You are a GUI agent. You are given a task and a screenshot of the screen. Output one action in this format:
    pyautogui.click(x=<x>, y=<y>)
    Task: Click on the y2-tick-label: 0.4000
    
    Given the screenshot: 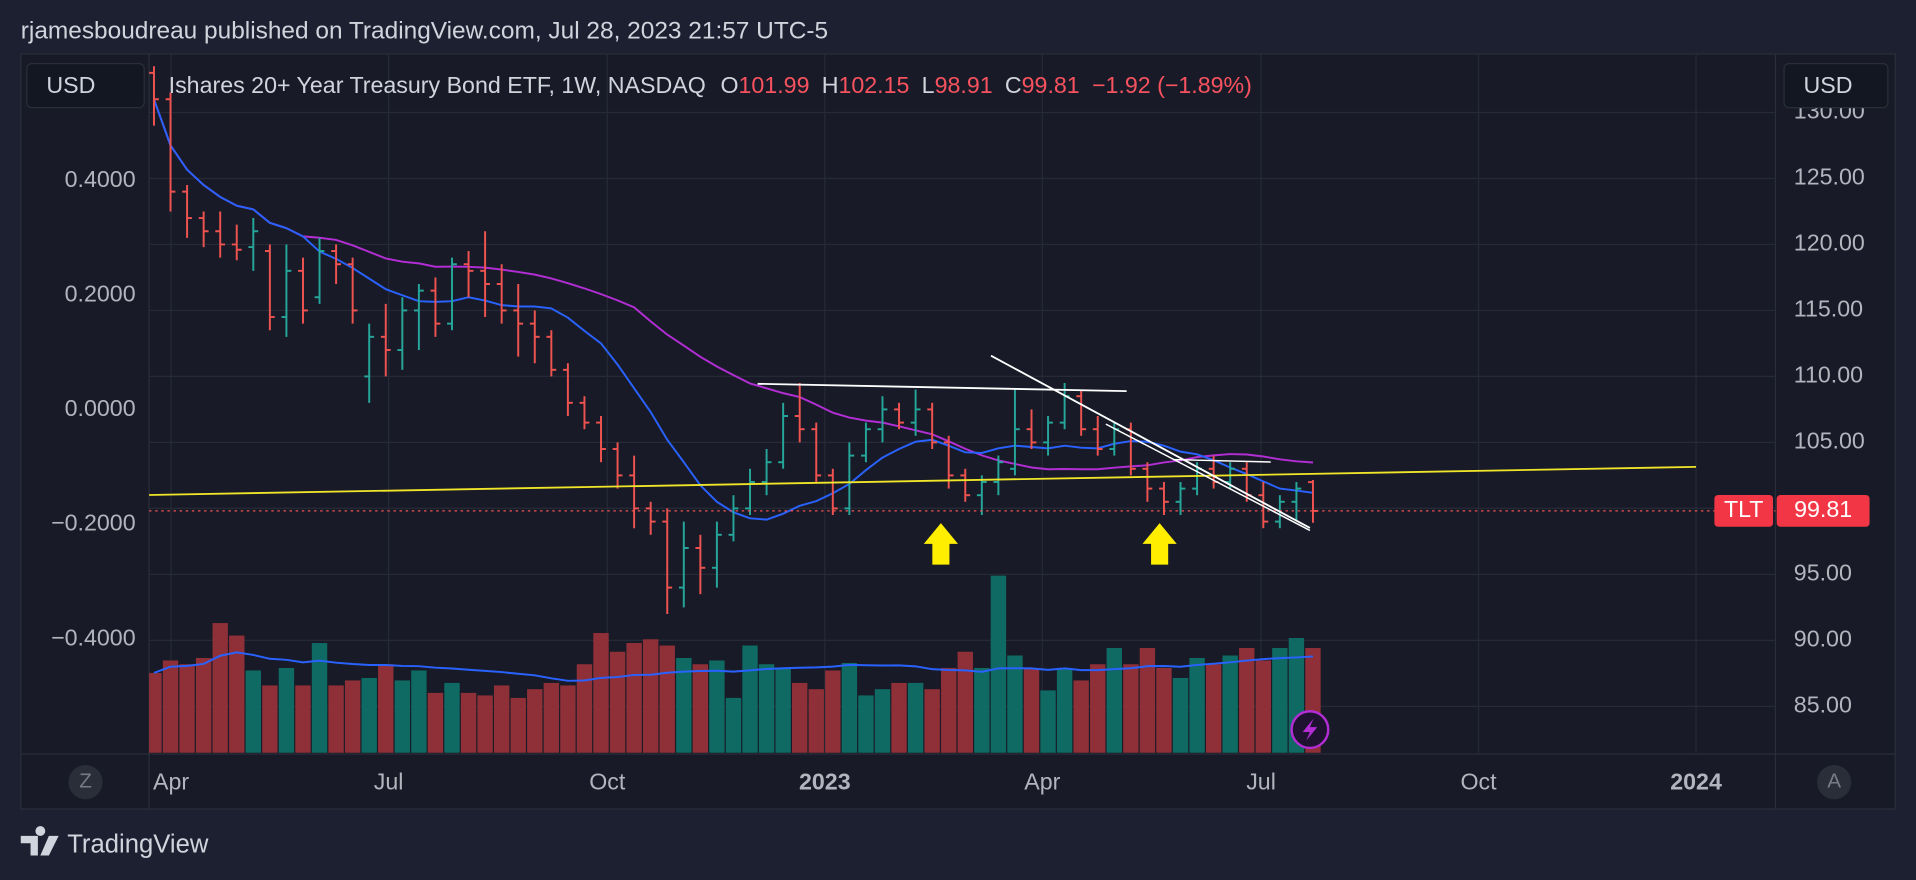 What is the action you would take?
    pyautogui.click(x=100, y=179)
    